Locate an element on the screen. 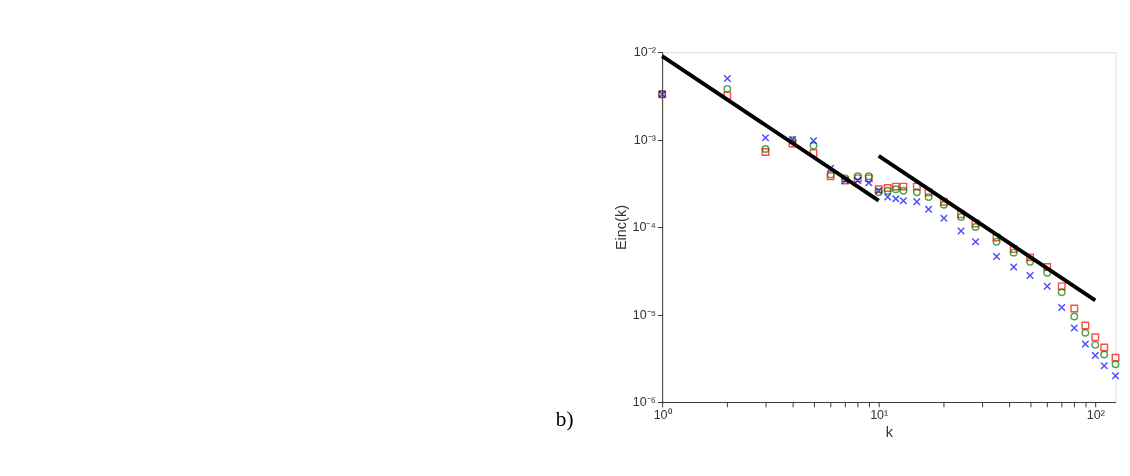 This screenshot has width=1130, height=476. y-tick-label: 10⁻⁵ is located at coordinates (644, 314).